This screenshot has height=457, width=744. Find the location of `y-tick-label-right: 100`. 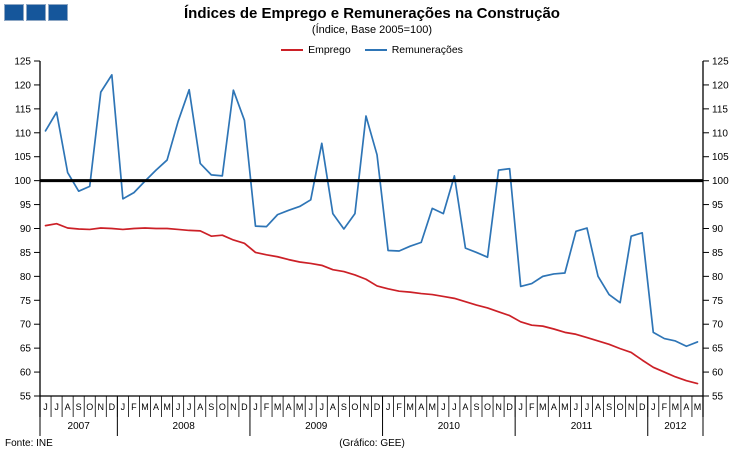

y-tick-label-right: 100 is located at coordinates (720, 181).